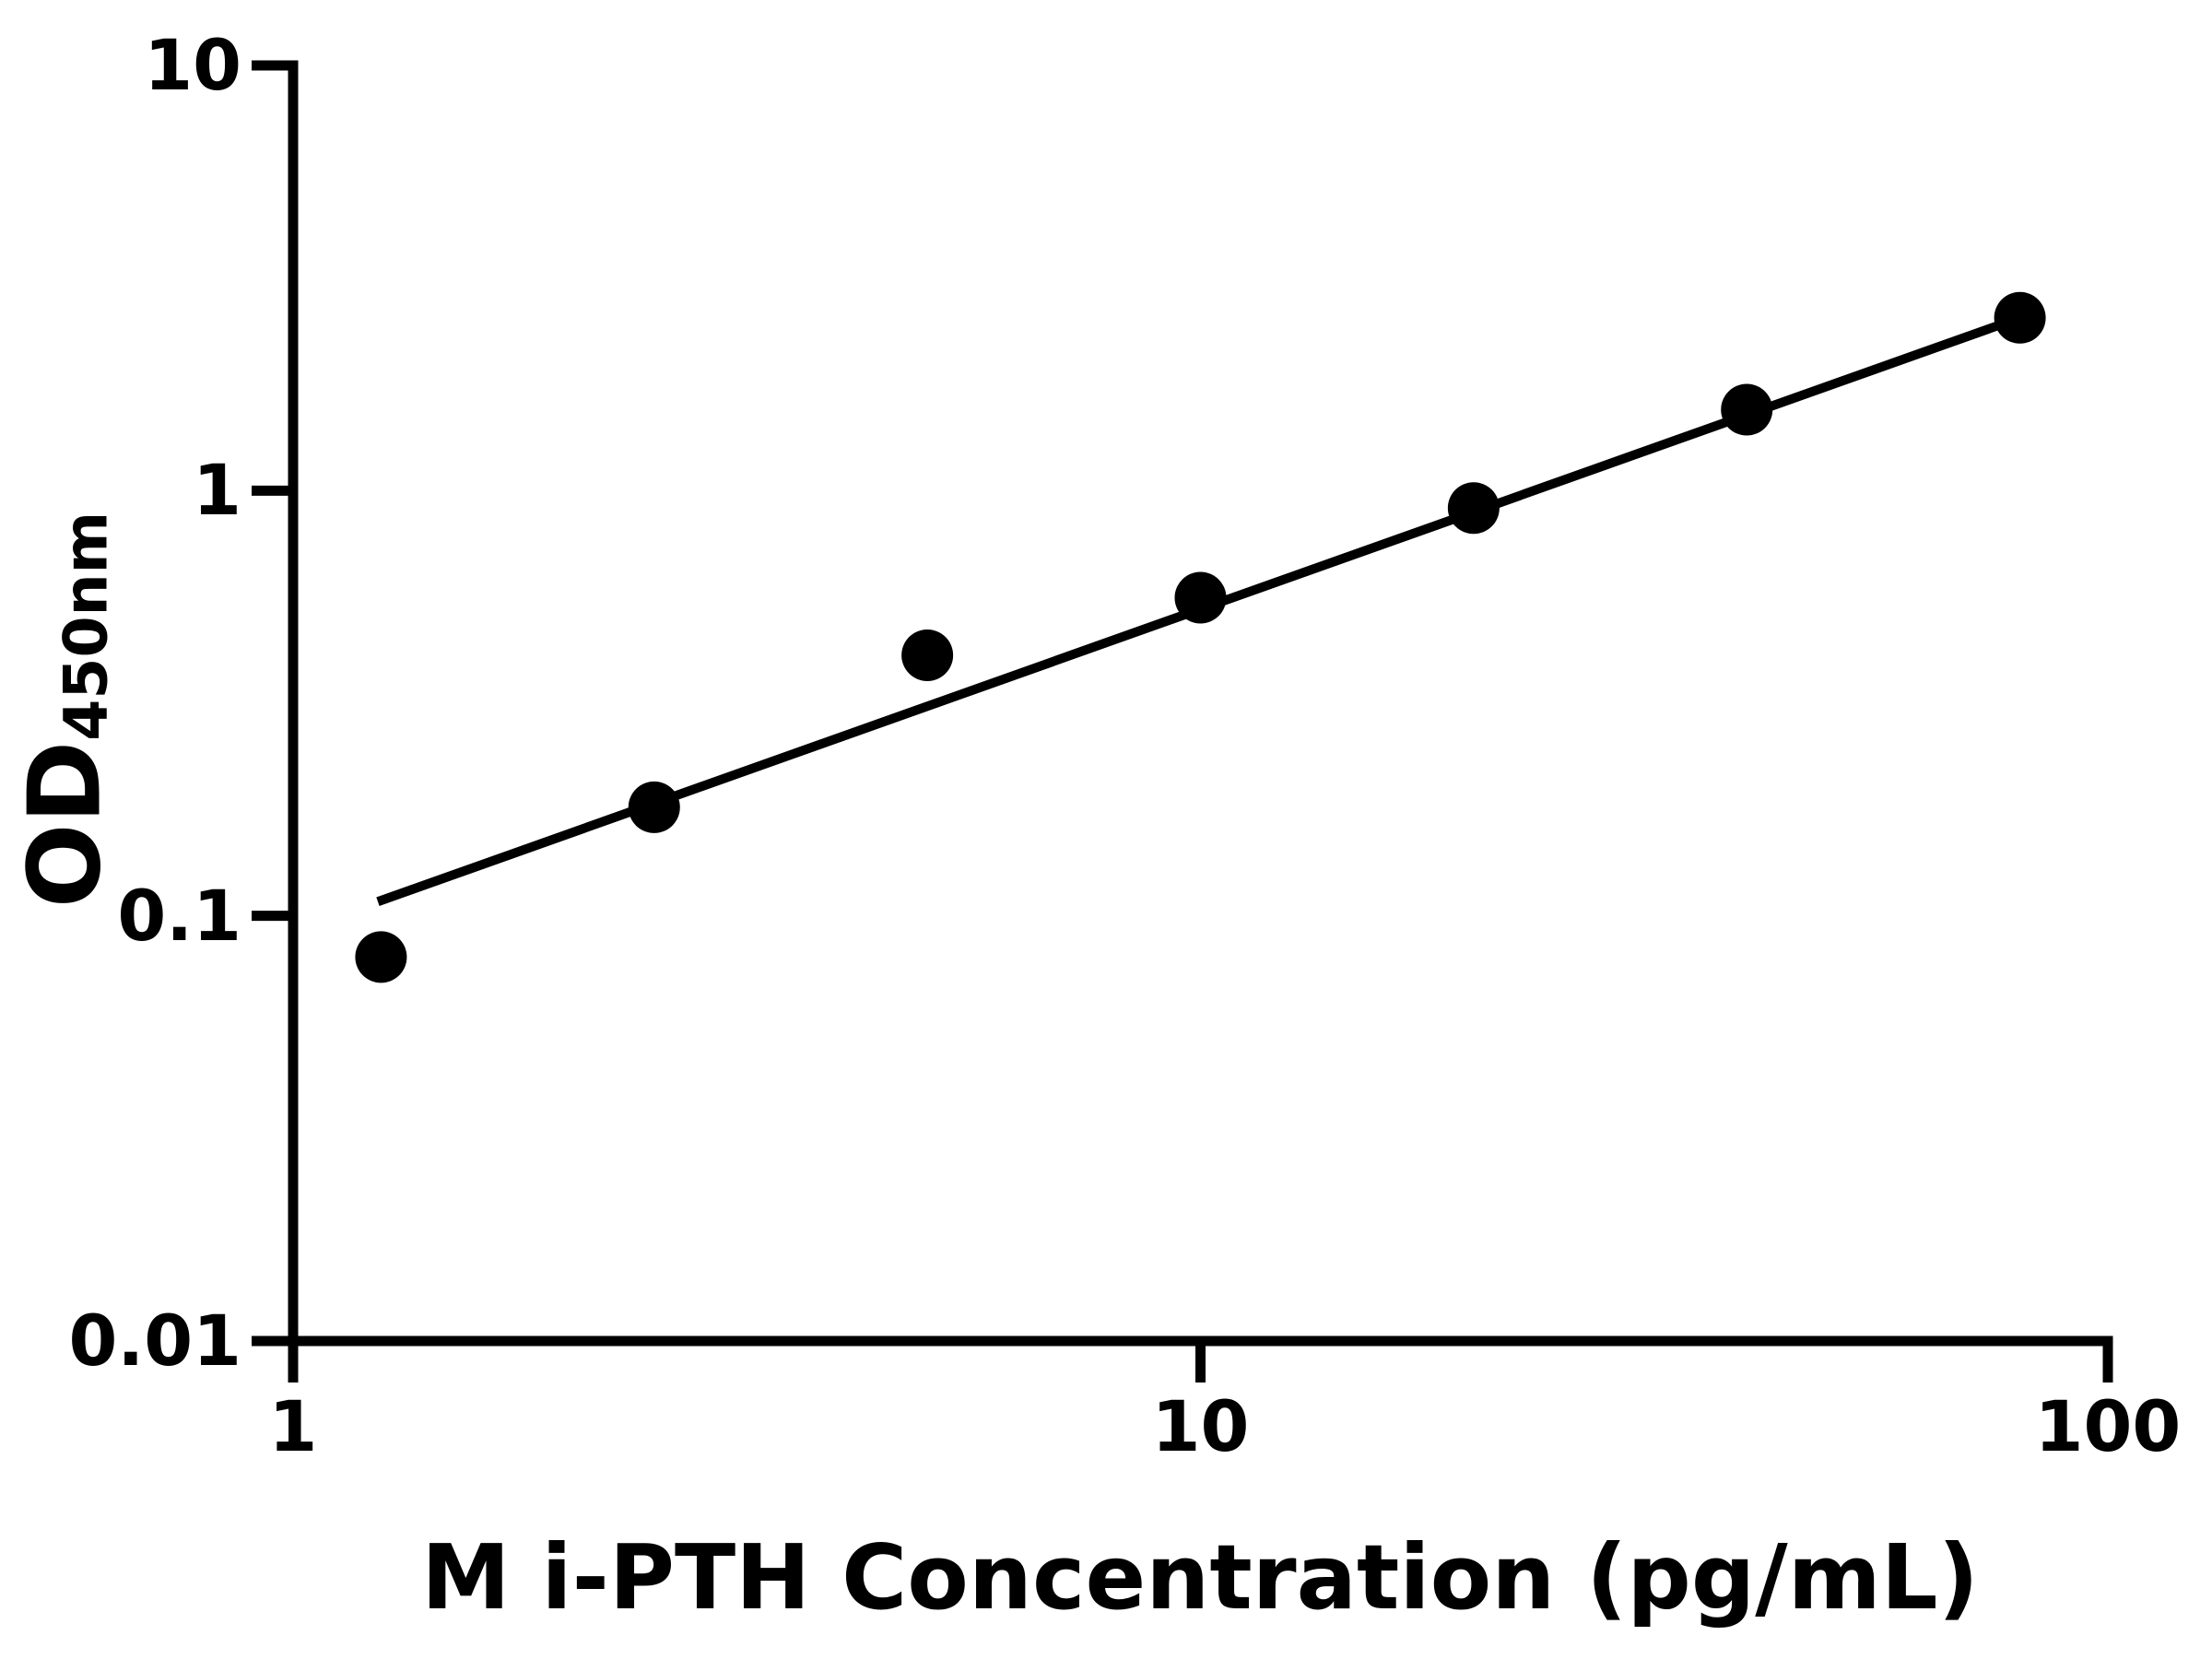 This screenshot has height=1659, width=2212. What do you see at coordinates (217, 490) in the screenshot?
I see `y-tick-label-1: 1` at bounding box center [217, 490].